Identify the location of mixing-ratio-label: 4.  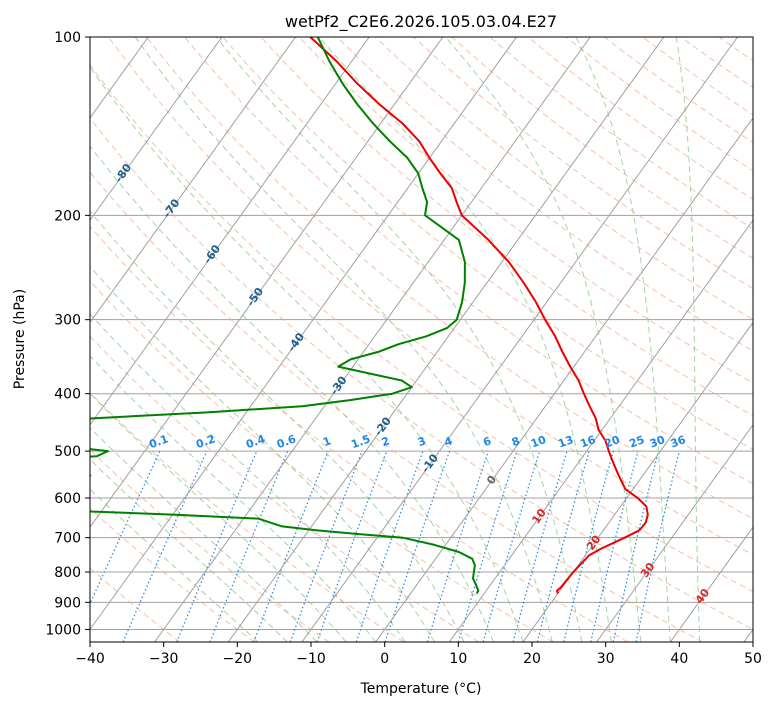
(449, 441).